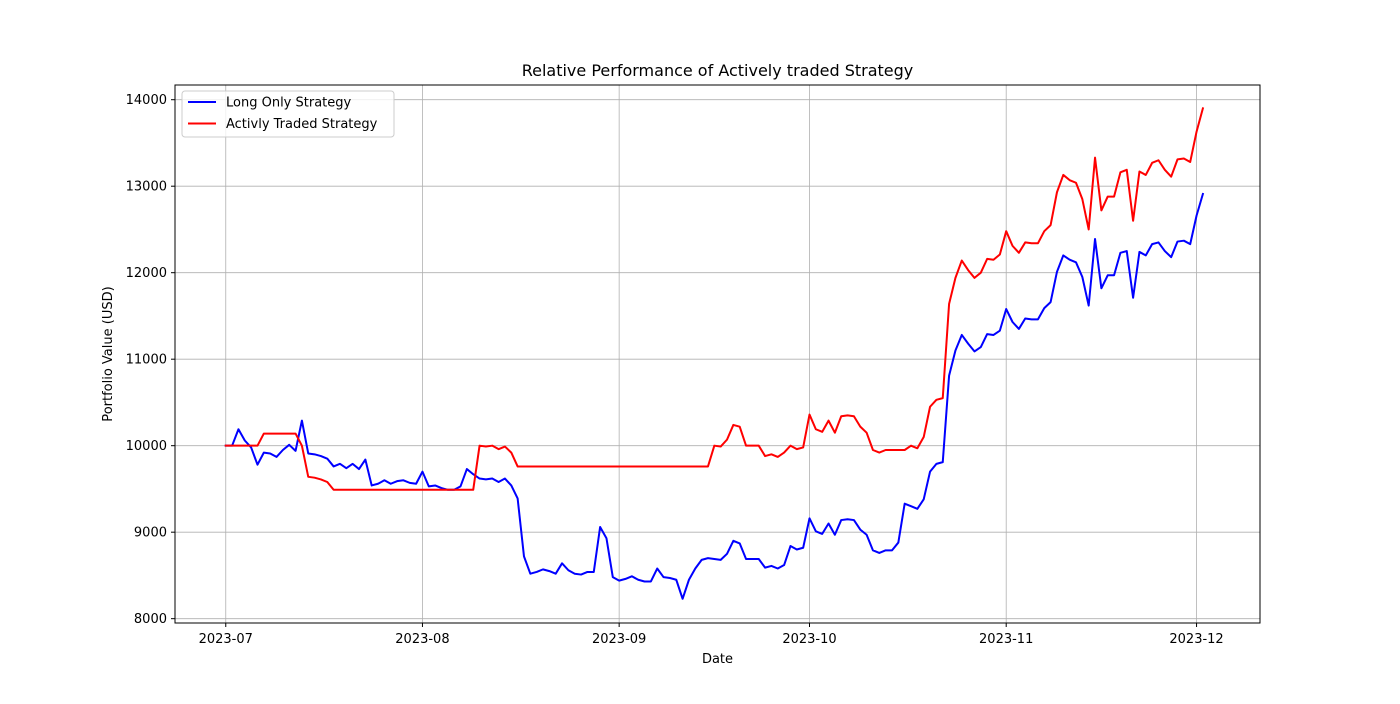 The height and width of the screenshot is (704, 1400). Describe the element at coordinates (108, 353) in the screenshot. I see `y-axis-label: Portfolio Value (USD)` at that location.